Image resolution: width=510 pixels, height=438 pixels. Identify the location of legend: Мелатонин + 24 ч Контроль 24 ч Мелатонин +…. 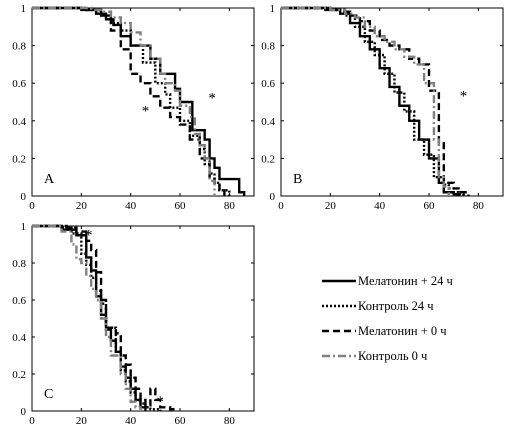
(387, 318).